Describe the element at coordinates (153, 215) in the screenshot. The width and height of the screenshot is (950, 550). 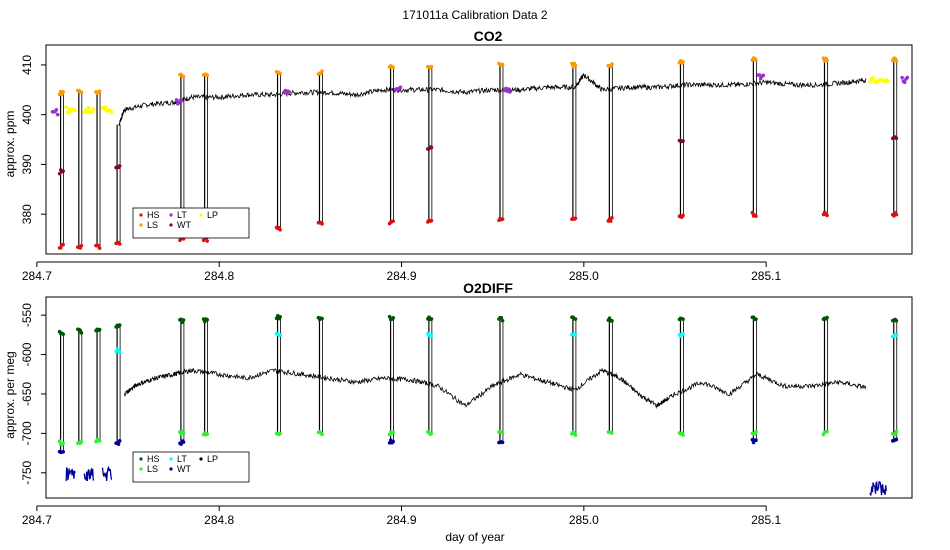
I see `co2-legend-label-hs: HS` at that location.